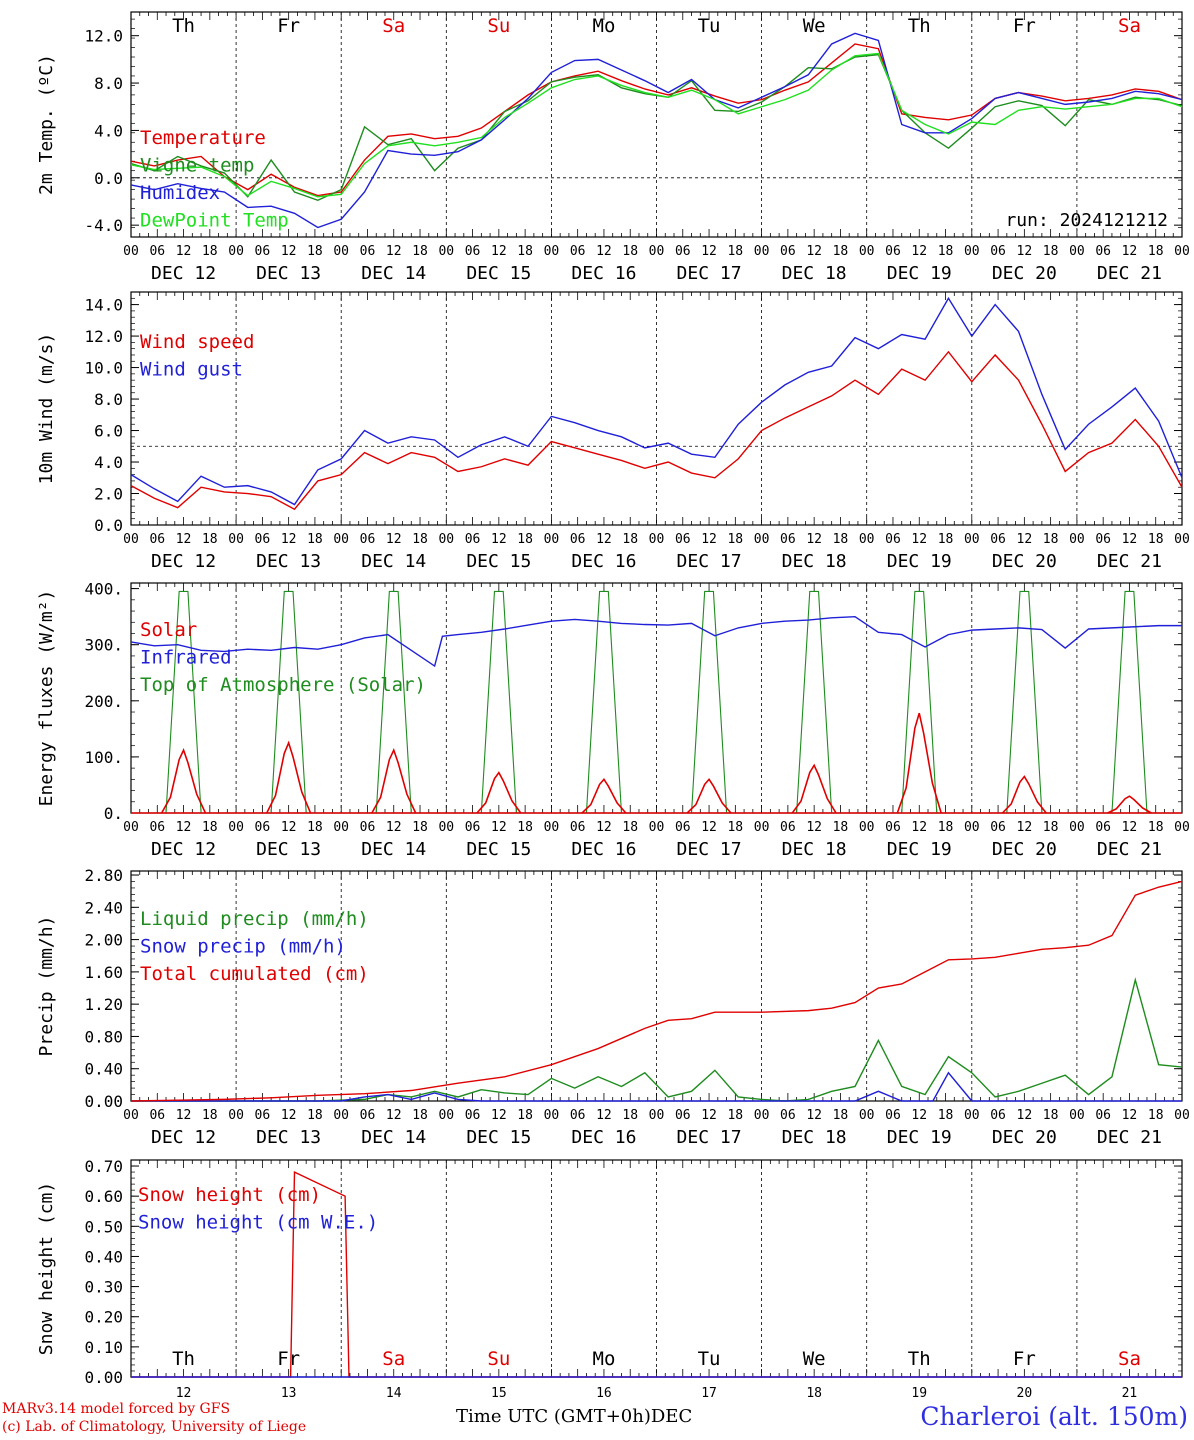 The width and height of the screenshot is (1194, 1440). I want to click on day-name-top: Sa, so click(393, 26).